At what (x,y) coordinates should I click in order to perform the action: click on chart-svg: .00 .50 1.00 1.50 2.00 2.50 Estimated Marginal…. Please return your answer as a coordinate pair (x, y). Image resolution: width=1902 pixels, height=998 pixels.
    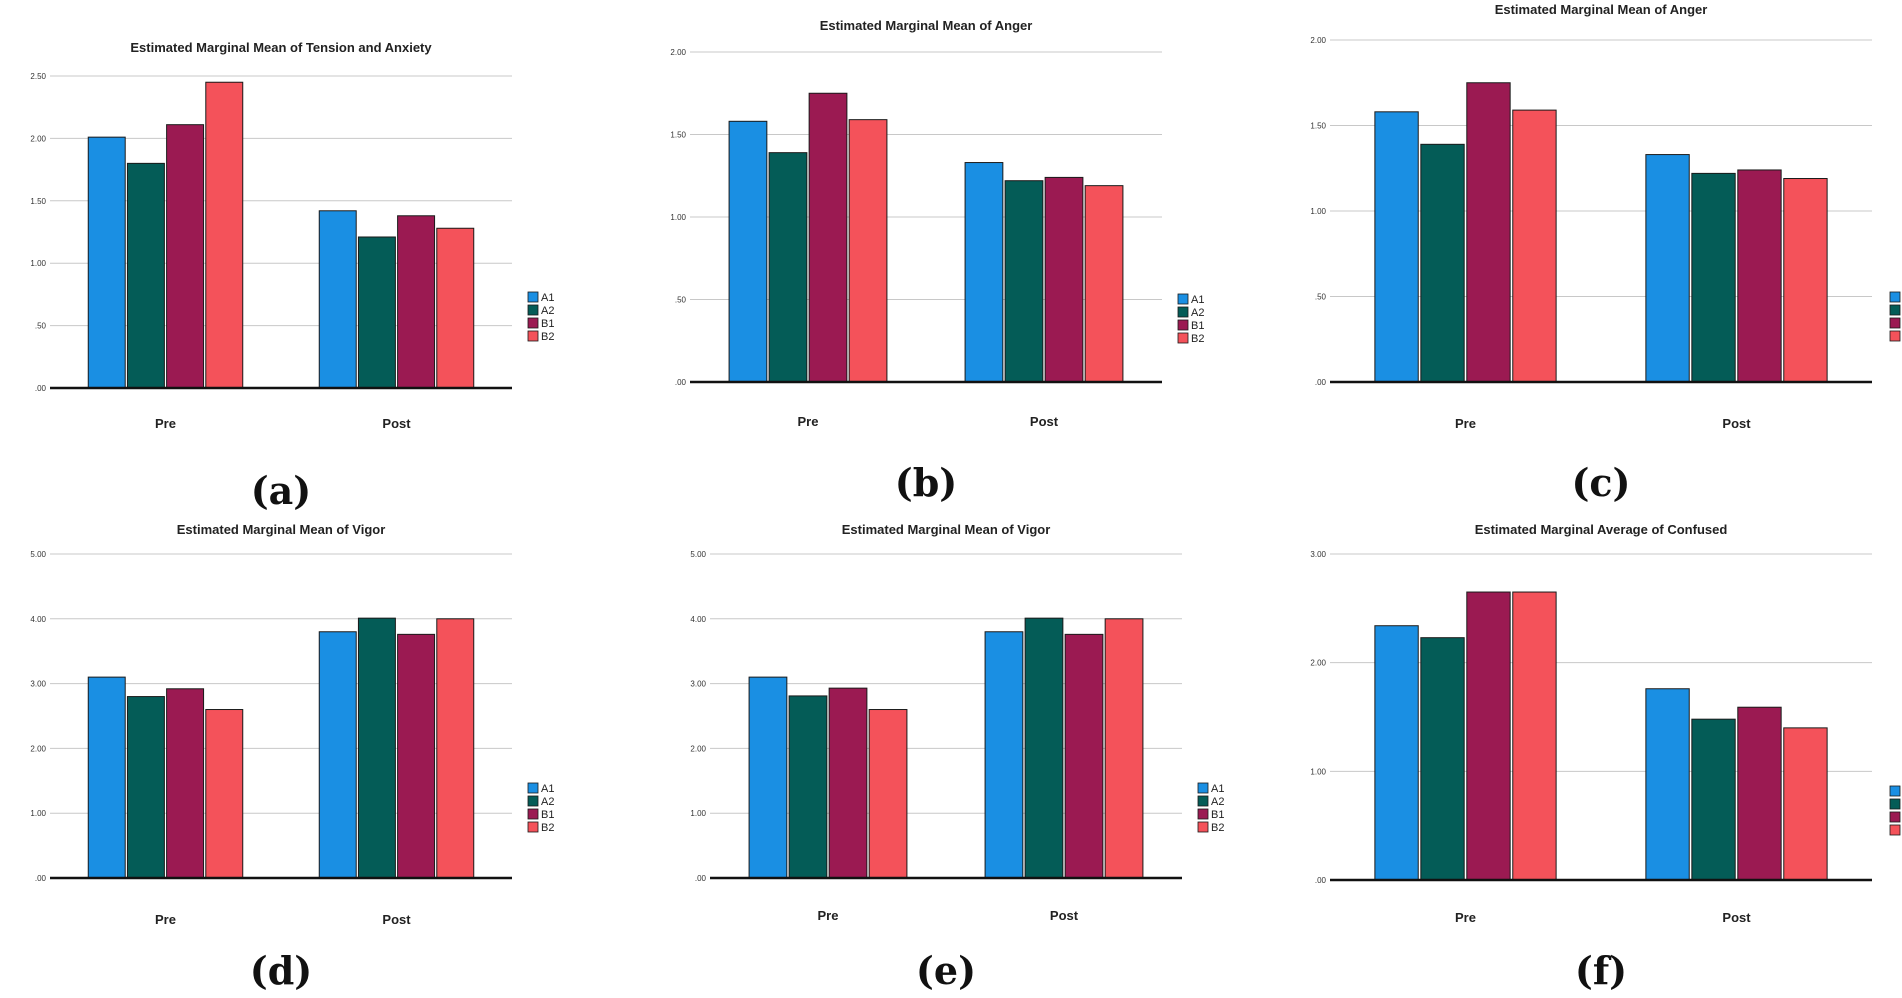
    Looking at the image, I should click on (292, 235).